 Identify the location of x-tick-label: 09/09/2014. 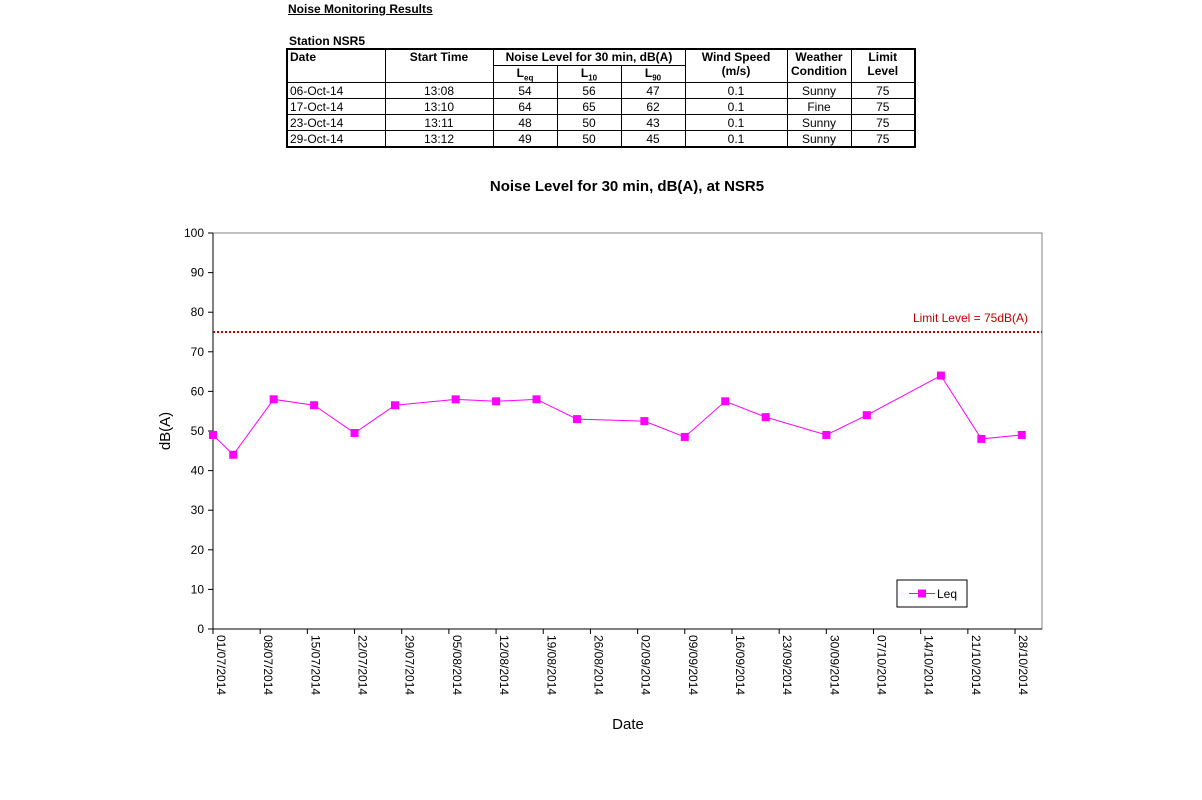
(693, 665).